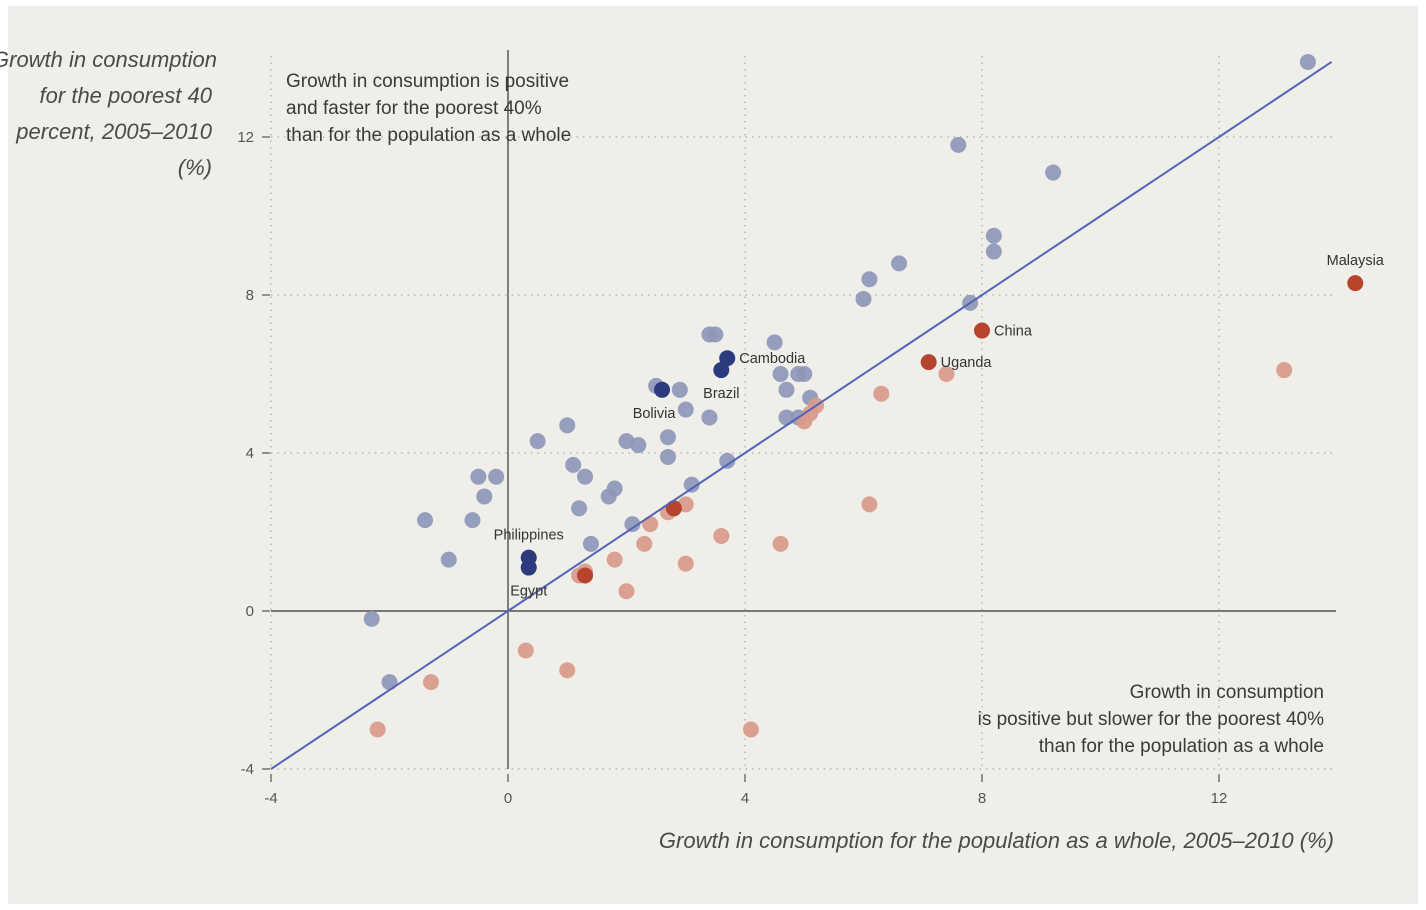 The width and height of the screenshot is (1426, 910). Describe the element at coordinates (108, 59) in the screenshot. I see `y-axis-title-line-1: Growth in consumption` at that location.